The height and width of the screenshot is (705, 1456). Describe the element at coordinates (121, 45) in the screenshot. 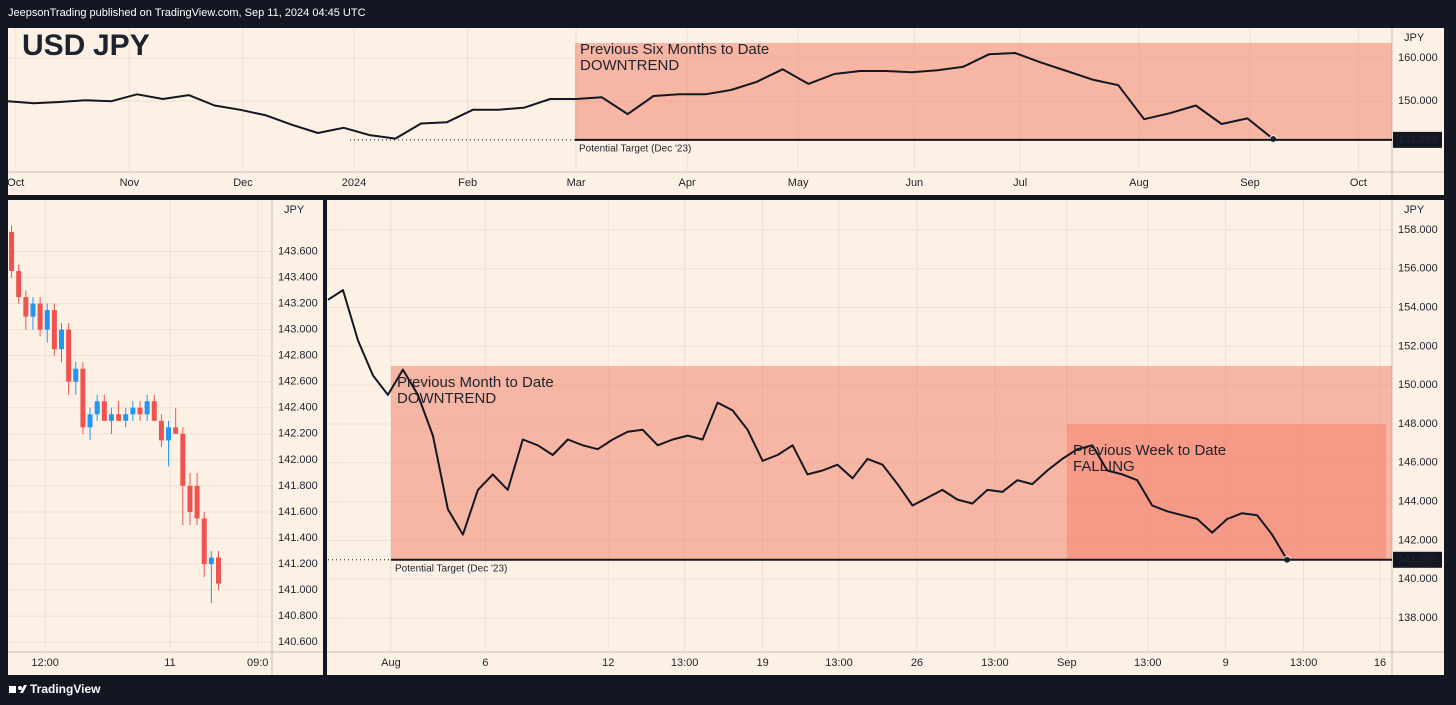

I see `symbol: JPY` at that location.